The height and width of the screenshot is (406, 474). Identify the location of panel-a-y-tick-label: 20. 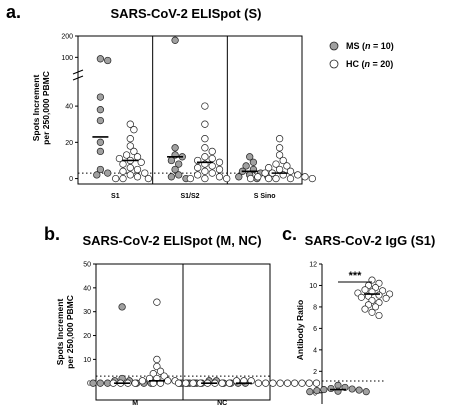
(69, 143).